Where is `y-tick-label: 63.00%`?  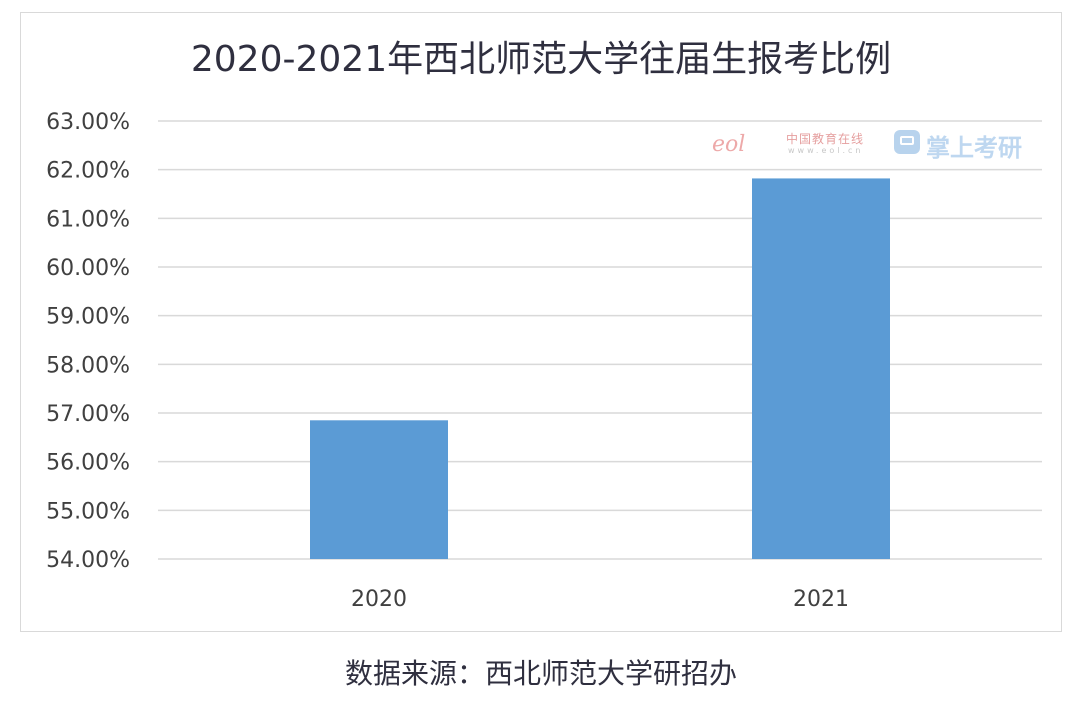
y-tick-label: 63.00% is located at coordinates (88, 122).